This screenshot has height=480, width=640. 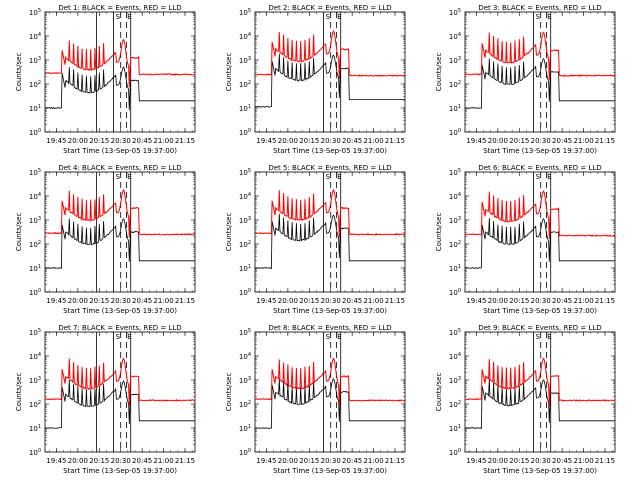 I want to click on panel-title: Det 4: BLACK = Events, RED = LLD, so click(x=119, y=168).